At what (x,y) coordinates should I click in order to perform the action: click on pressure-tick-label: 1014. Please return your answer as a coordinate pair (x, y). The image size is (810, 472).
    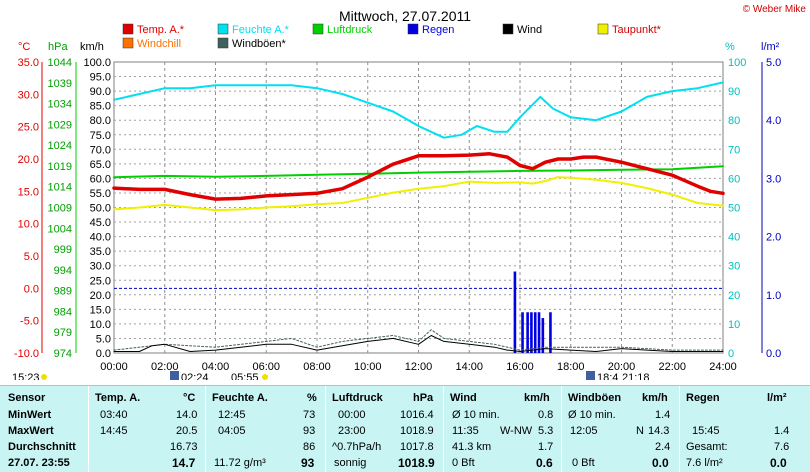
    Looking at the image, I should click on (60, 188).